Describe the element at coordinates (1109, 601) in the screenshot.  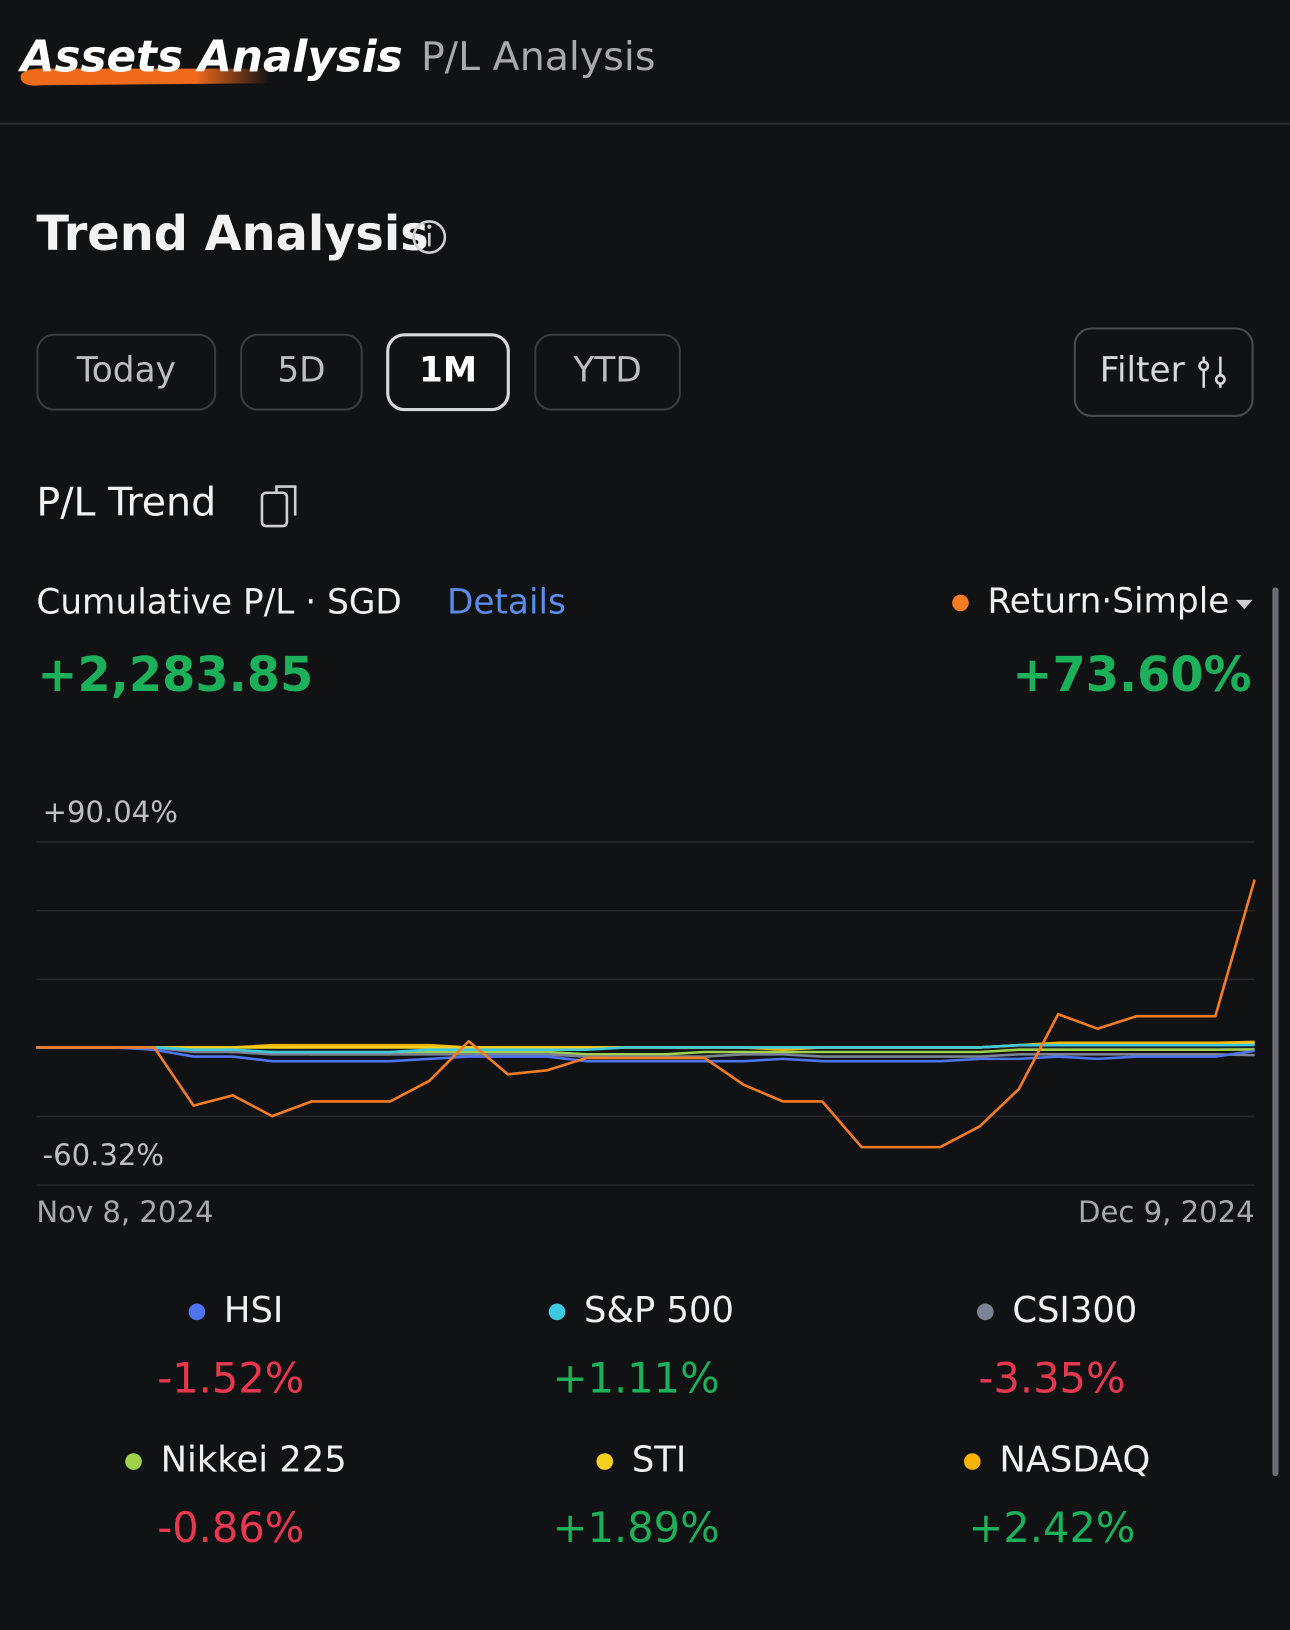
I see `return-type: Return·Simple` at that location.